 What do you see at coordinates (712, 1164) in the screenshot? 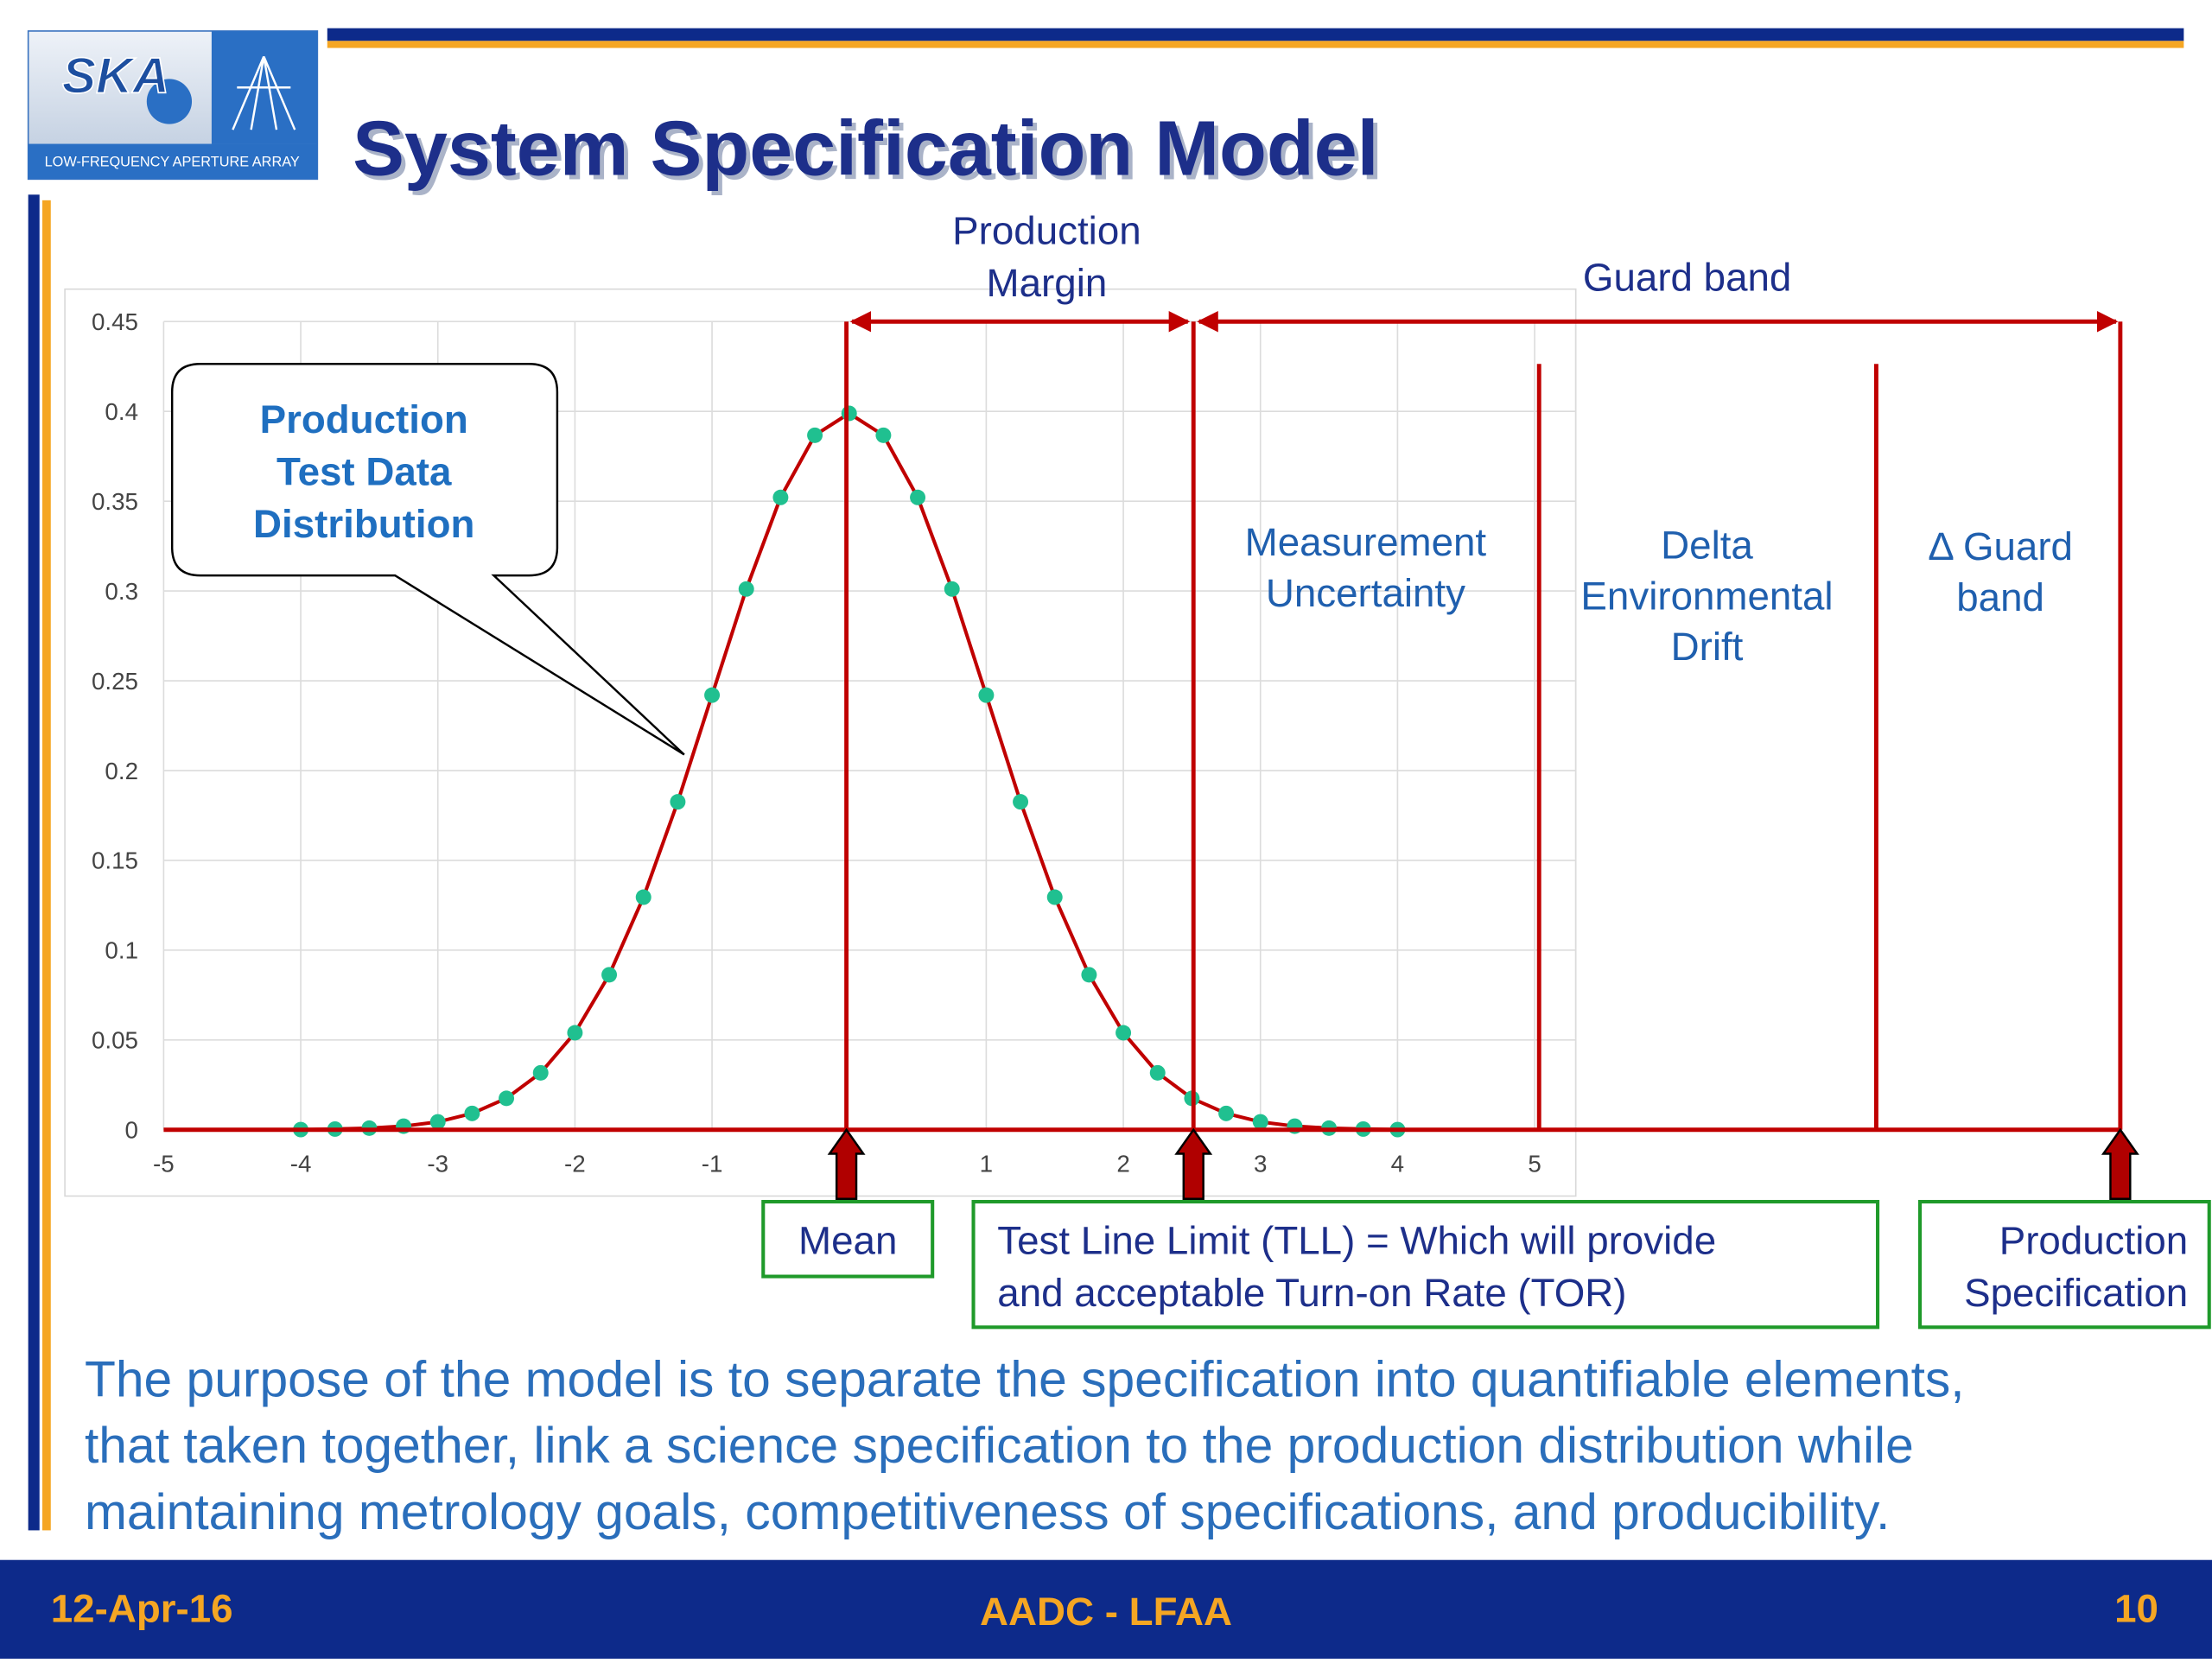
I see `x-tick-label: -1` at bounding box center [712, 1164].